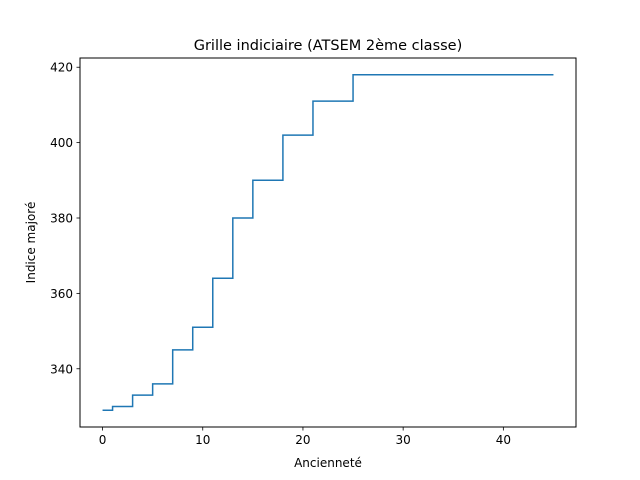  Describe the element at coordinates (61, 219) in the screenshot. I see `y-tick-label: 380` at that location.